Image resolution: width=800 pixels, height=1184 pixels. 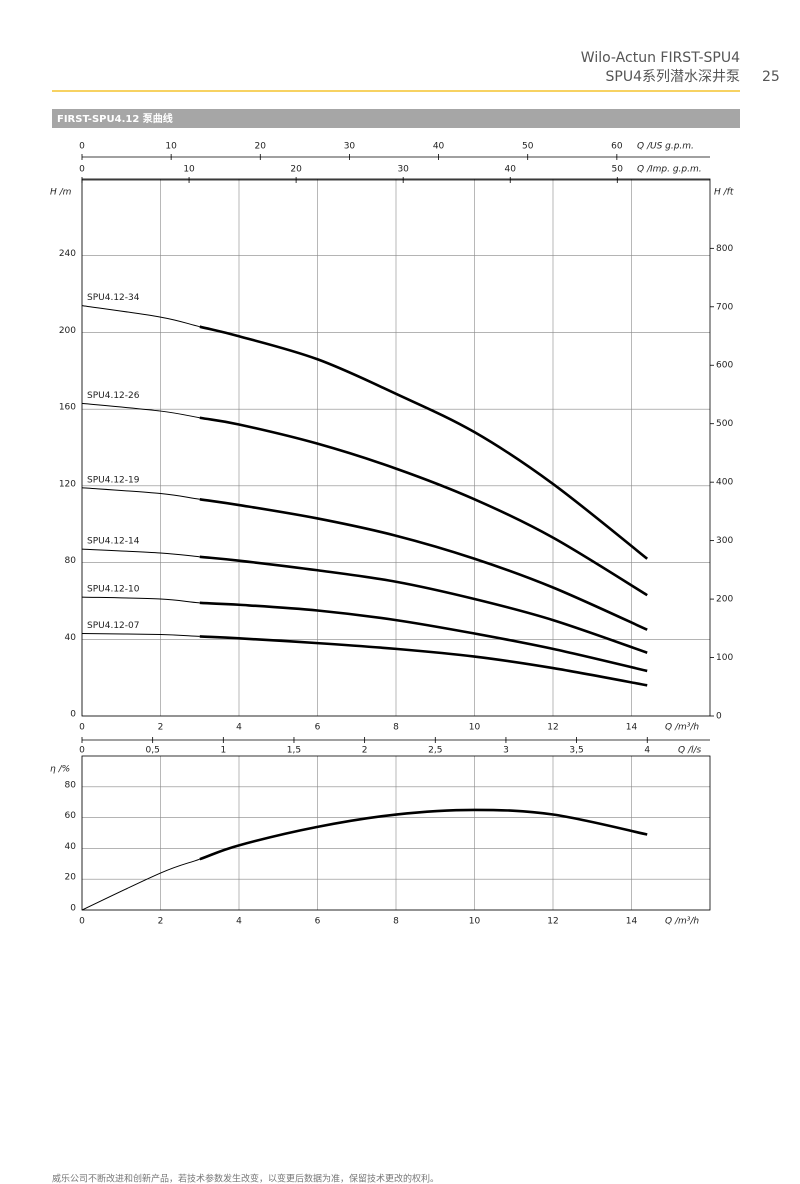 What do you see at coordinates (724, 366) in the screenshot?
I see `y2-tick-label: 600` at bounding box center [724, 366].